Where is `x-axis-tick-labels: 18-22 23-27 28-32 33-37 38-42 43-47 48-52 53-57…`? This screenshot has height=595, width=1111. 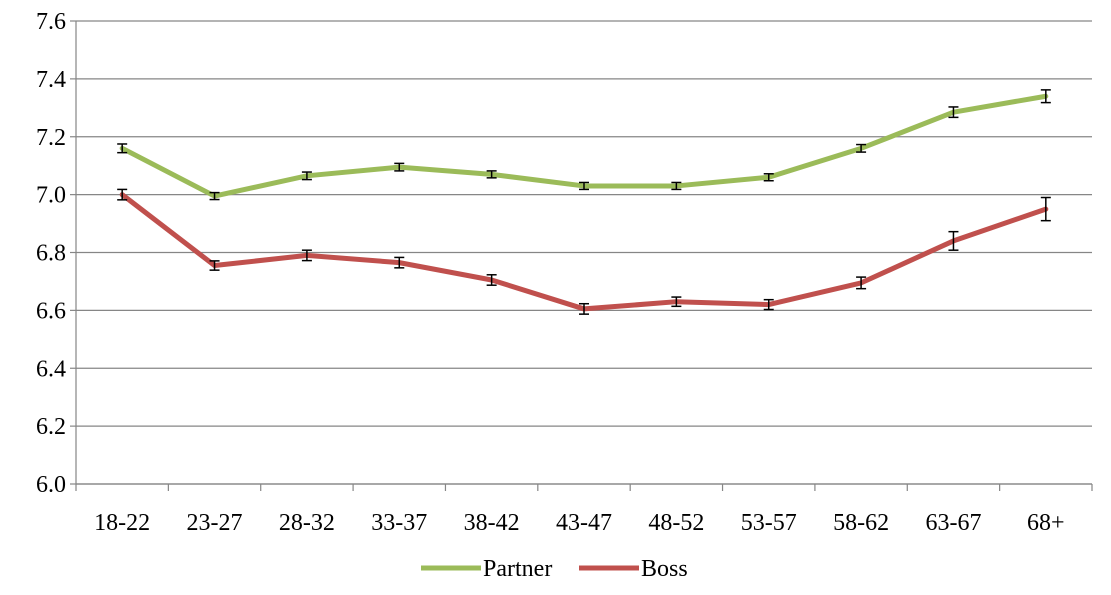 x-axis-tick-labels: 18-22 23-27 28-32 33-37 38-42 43-47 48-52 53-57… is located at coordinates (579, 523).